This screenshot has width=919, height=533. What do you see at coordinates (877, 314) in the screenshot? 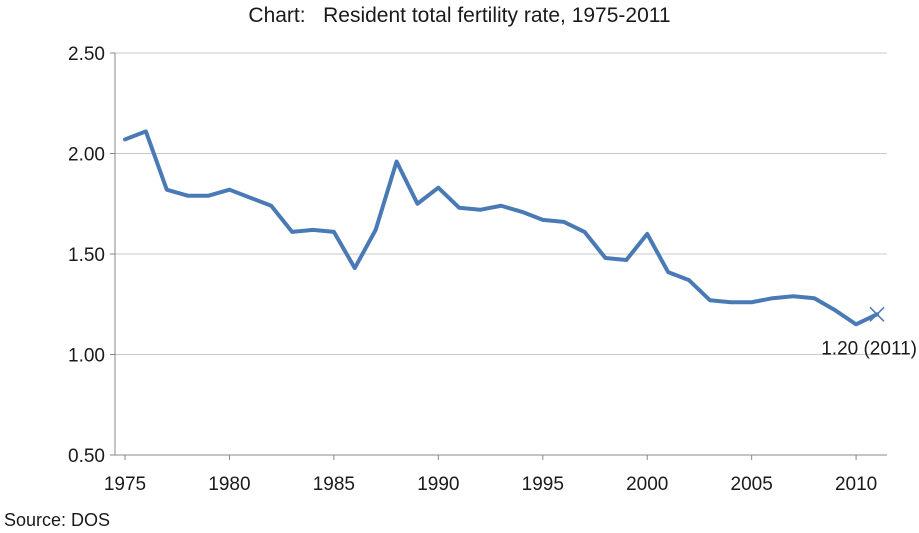
I see `annotation-marker` at bounding box center [877, 314].